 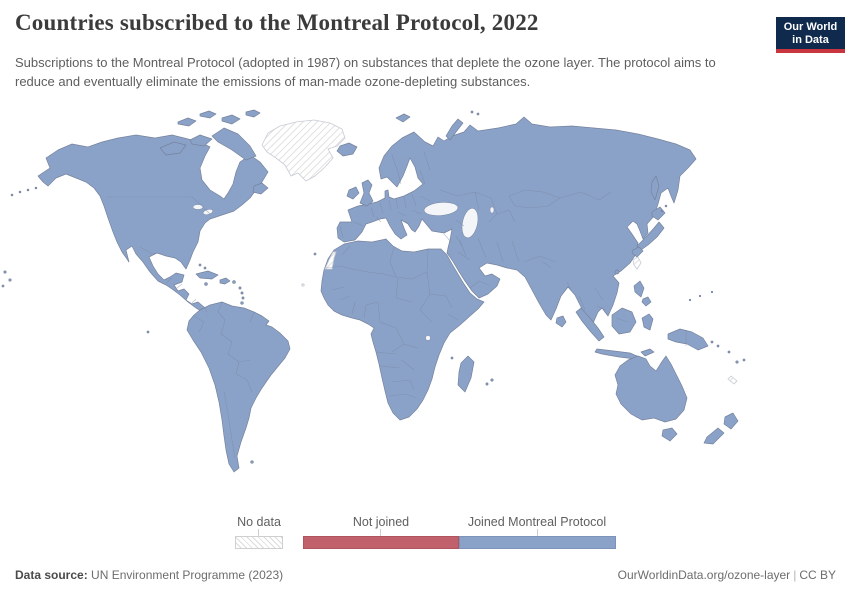 What do you see at coordinates (381, 522) in the screenshot?
I see `legend-label-not-joined: Not joined` at bounding box center [381, 522].